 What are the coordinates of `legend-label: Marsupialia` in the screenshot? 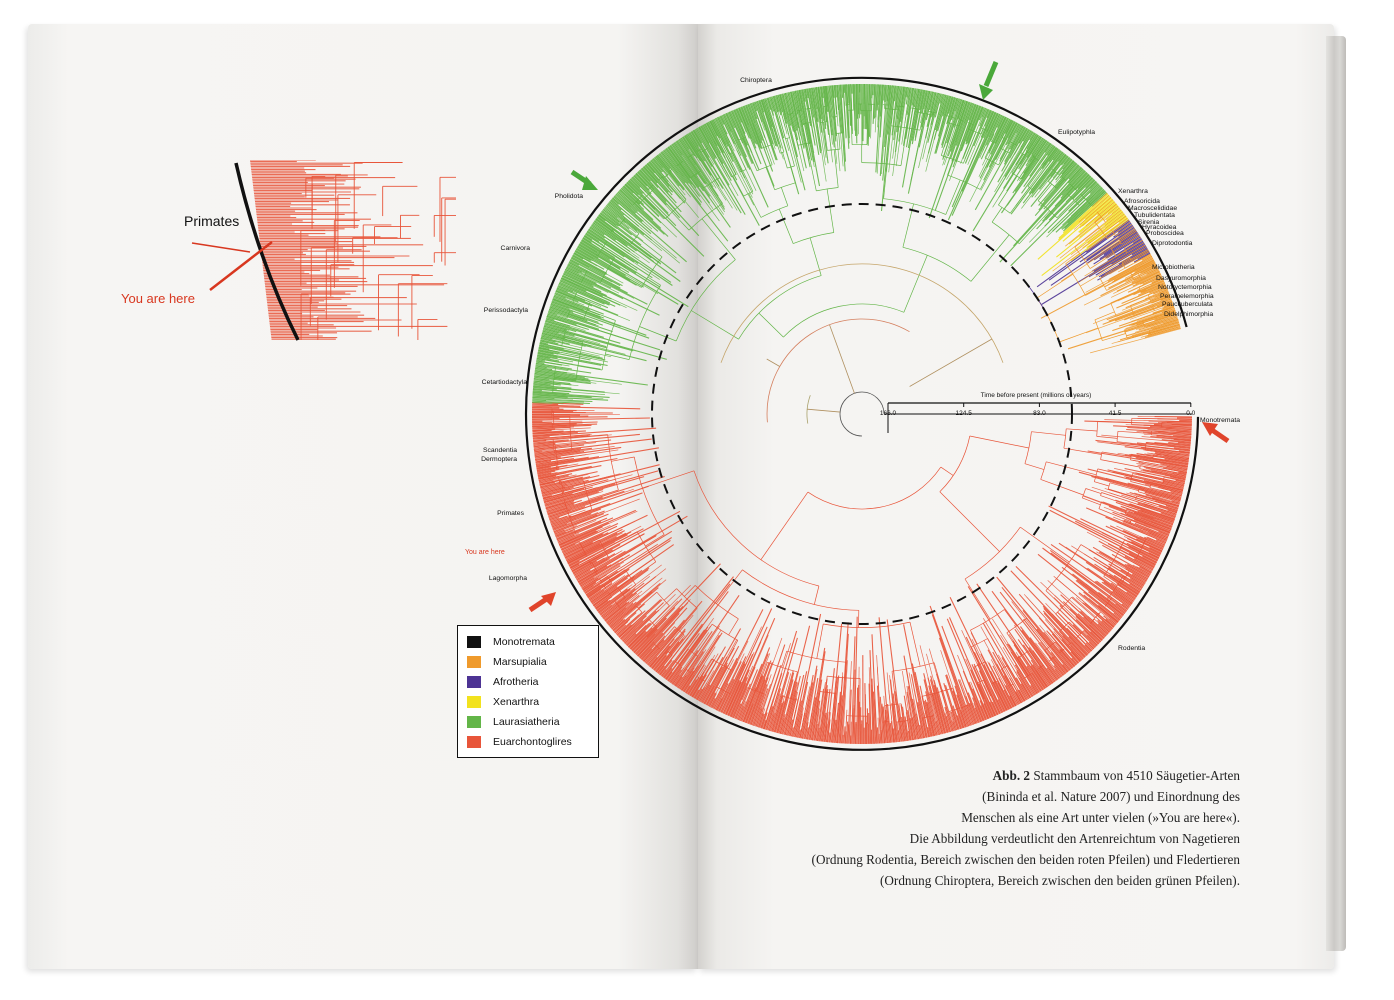 It's located at (520, 662).